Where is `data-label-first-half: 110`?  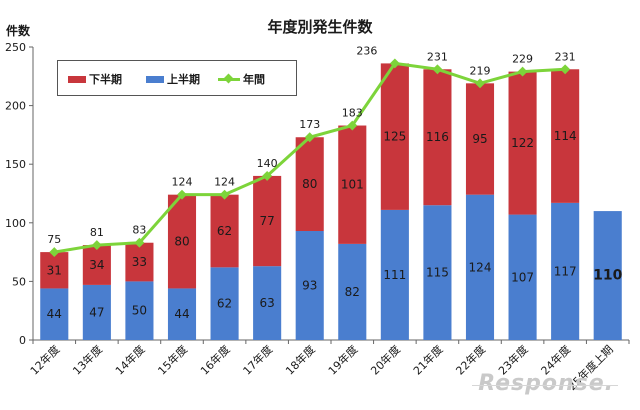
data-label-first-half: 110 is located at coordinates (607, 276).